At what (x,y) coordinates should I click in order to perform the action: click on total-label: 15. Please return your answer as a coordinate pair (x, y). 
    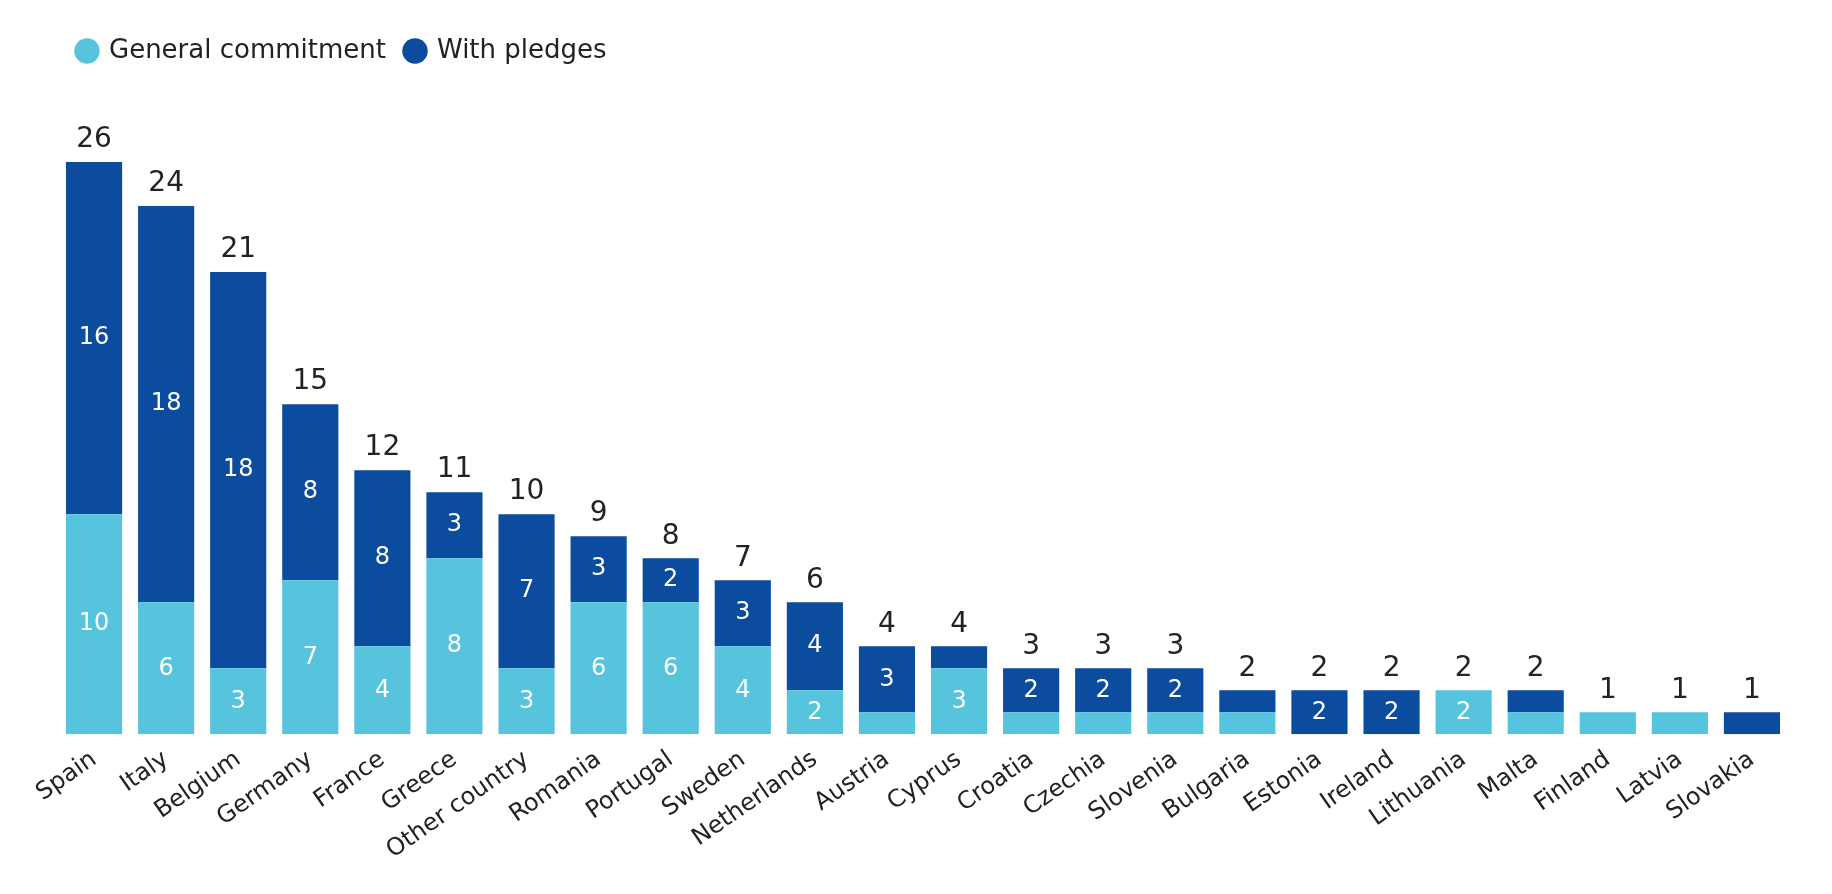
    Looking at the image, I should click on (310, 380).